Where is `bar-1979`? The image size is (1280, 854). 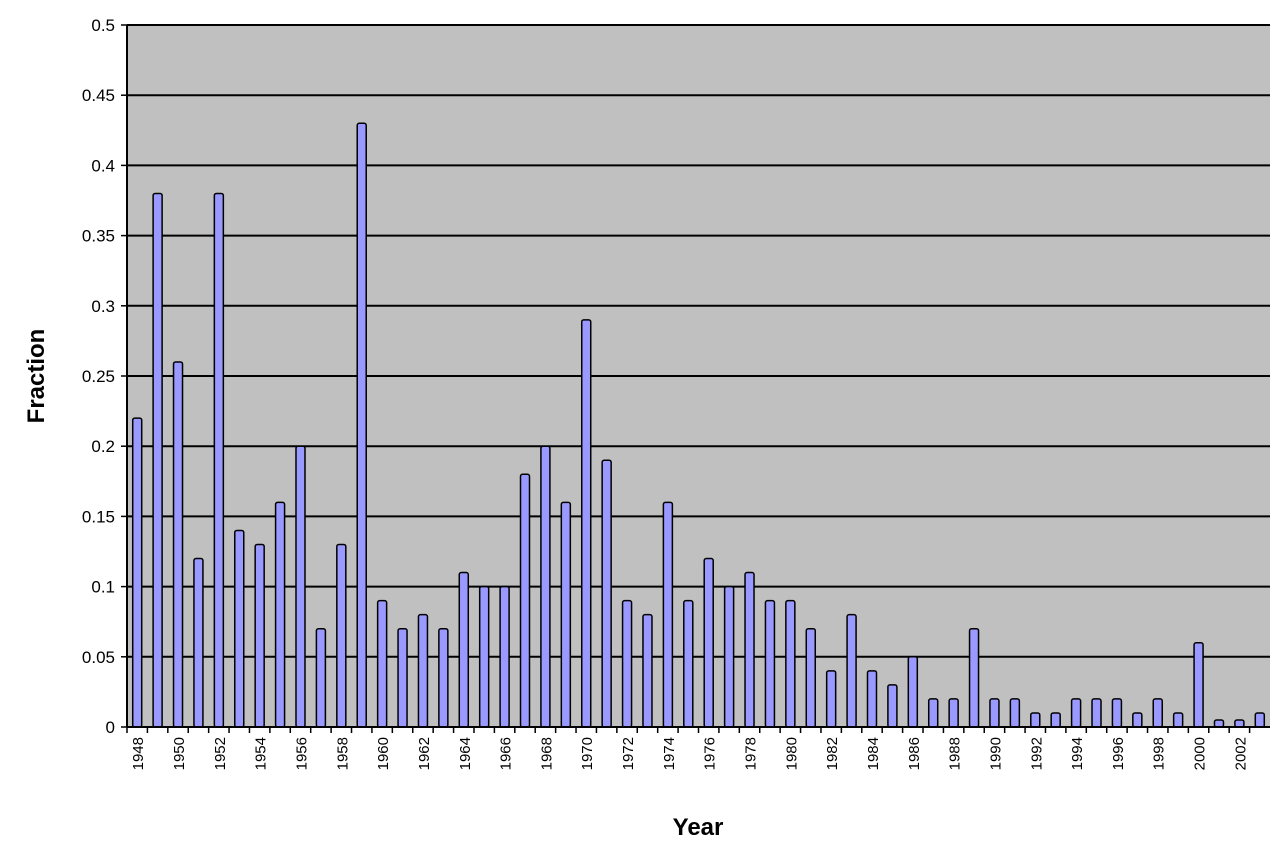
bar-1979 is located at coordinates (770, 663).